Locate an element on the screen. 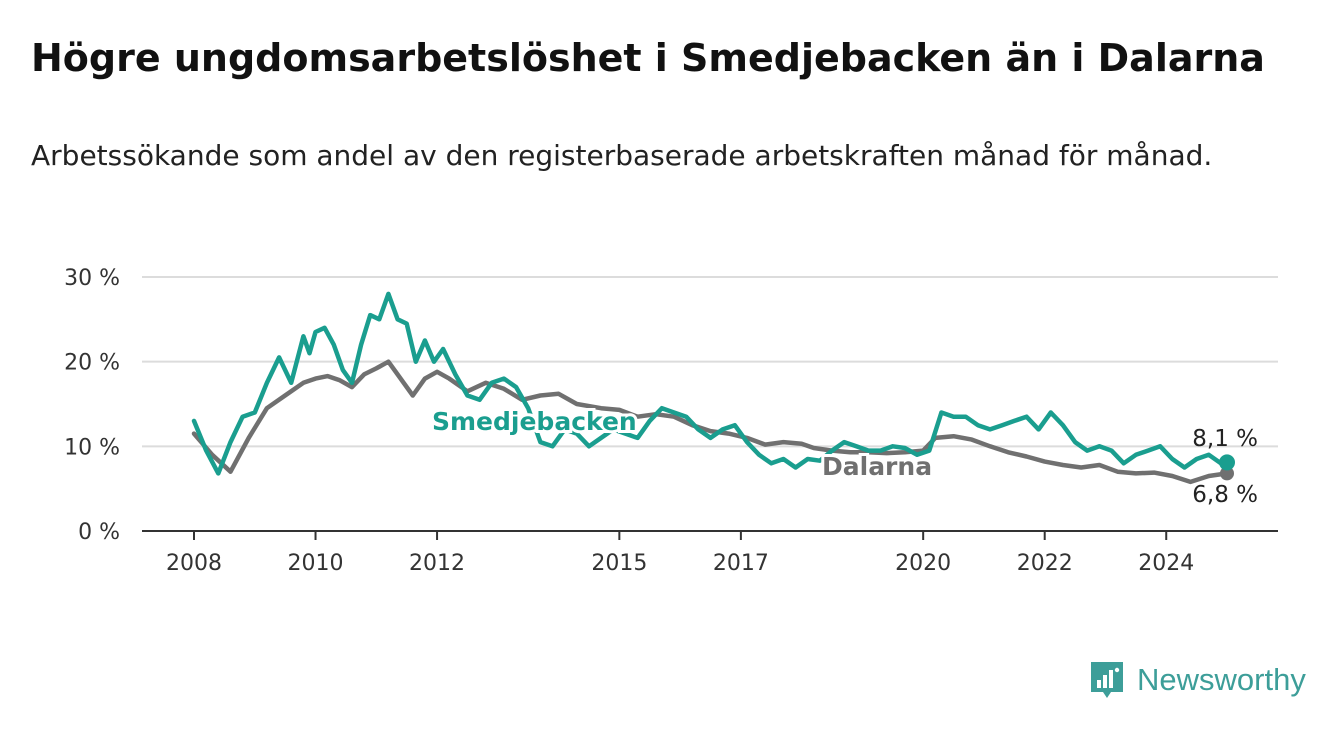 This screenshot has height=734, width=1340. newsworthy-logo: Newsworthy is located at coordinates (1197, 680).